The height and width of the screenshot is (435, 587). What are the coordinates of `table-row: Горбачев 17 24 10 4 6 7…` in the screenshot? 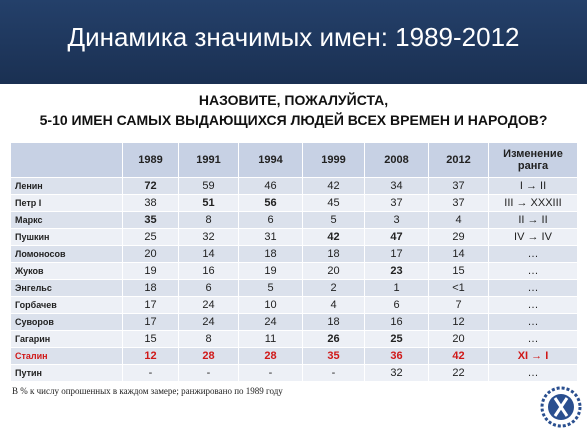 It's located at (294, 305).